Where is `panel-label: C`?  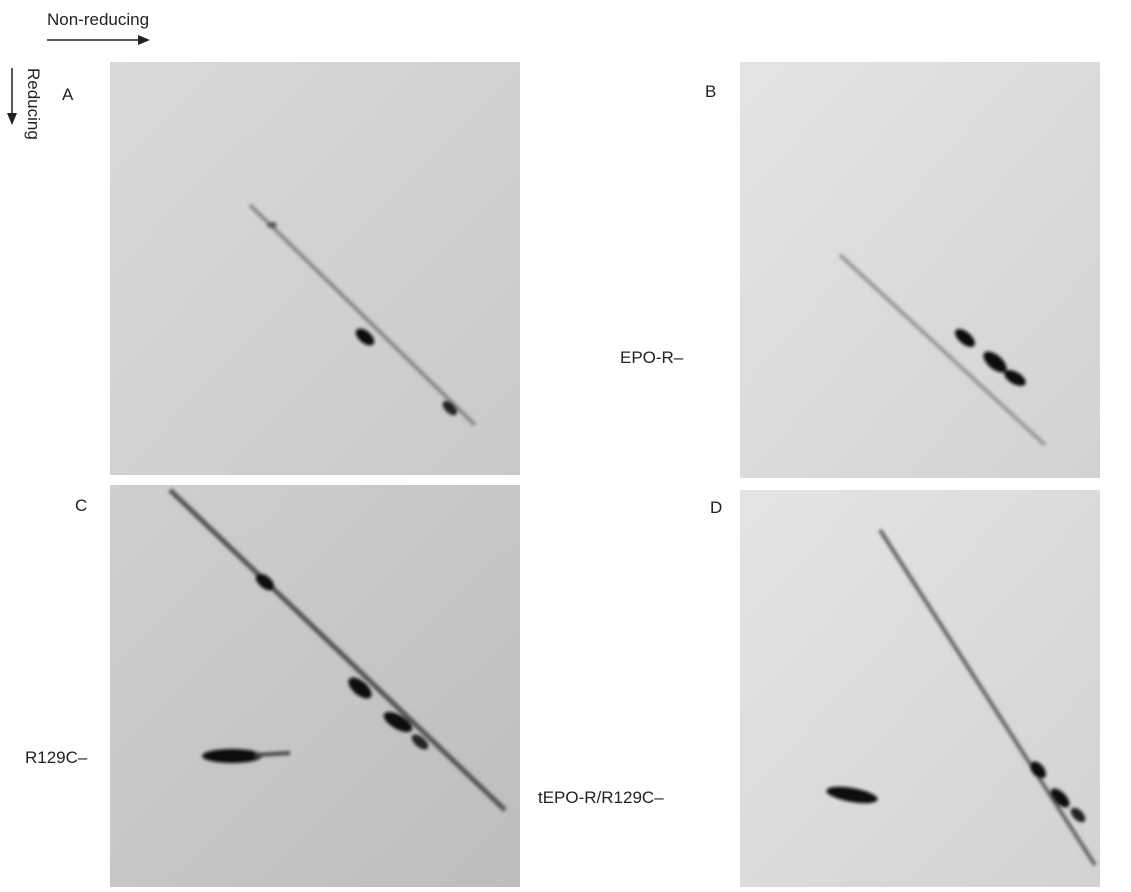
panel-label: C is located at coordinates (81, 505).